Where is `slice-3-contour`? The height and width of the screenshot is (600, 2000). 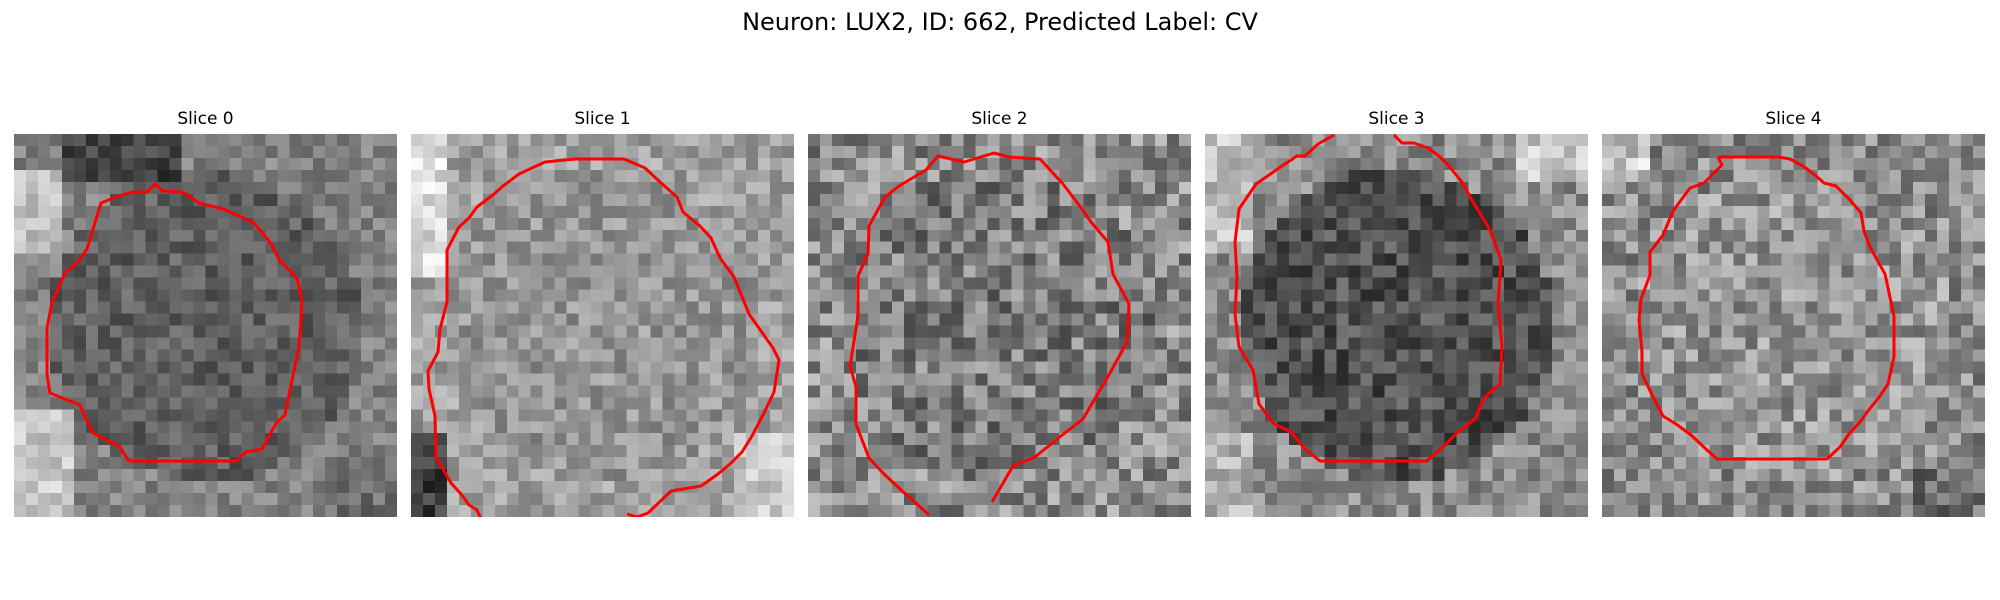 slice-3-contour is located at coordinates (1368, 298).